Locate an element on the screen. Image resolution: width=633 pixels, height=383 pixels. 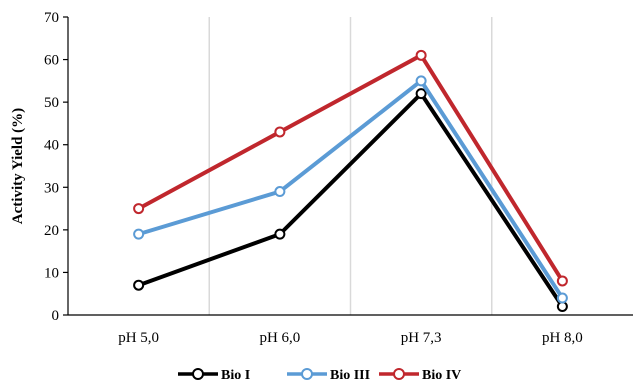
y-tick-label: 0 is located at coordinates (56, 316).